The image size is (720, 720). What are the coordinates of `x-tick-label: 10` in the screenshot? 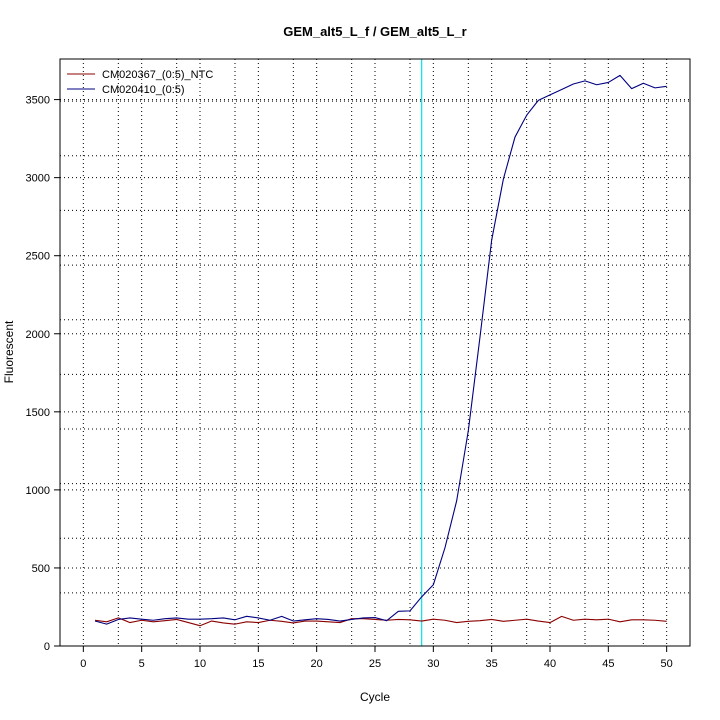 It's located at (200, 664).